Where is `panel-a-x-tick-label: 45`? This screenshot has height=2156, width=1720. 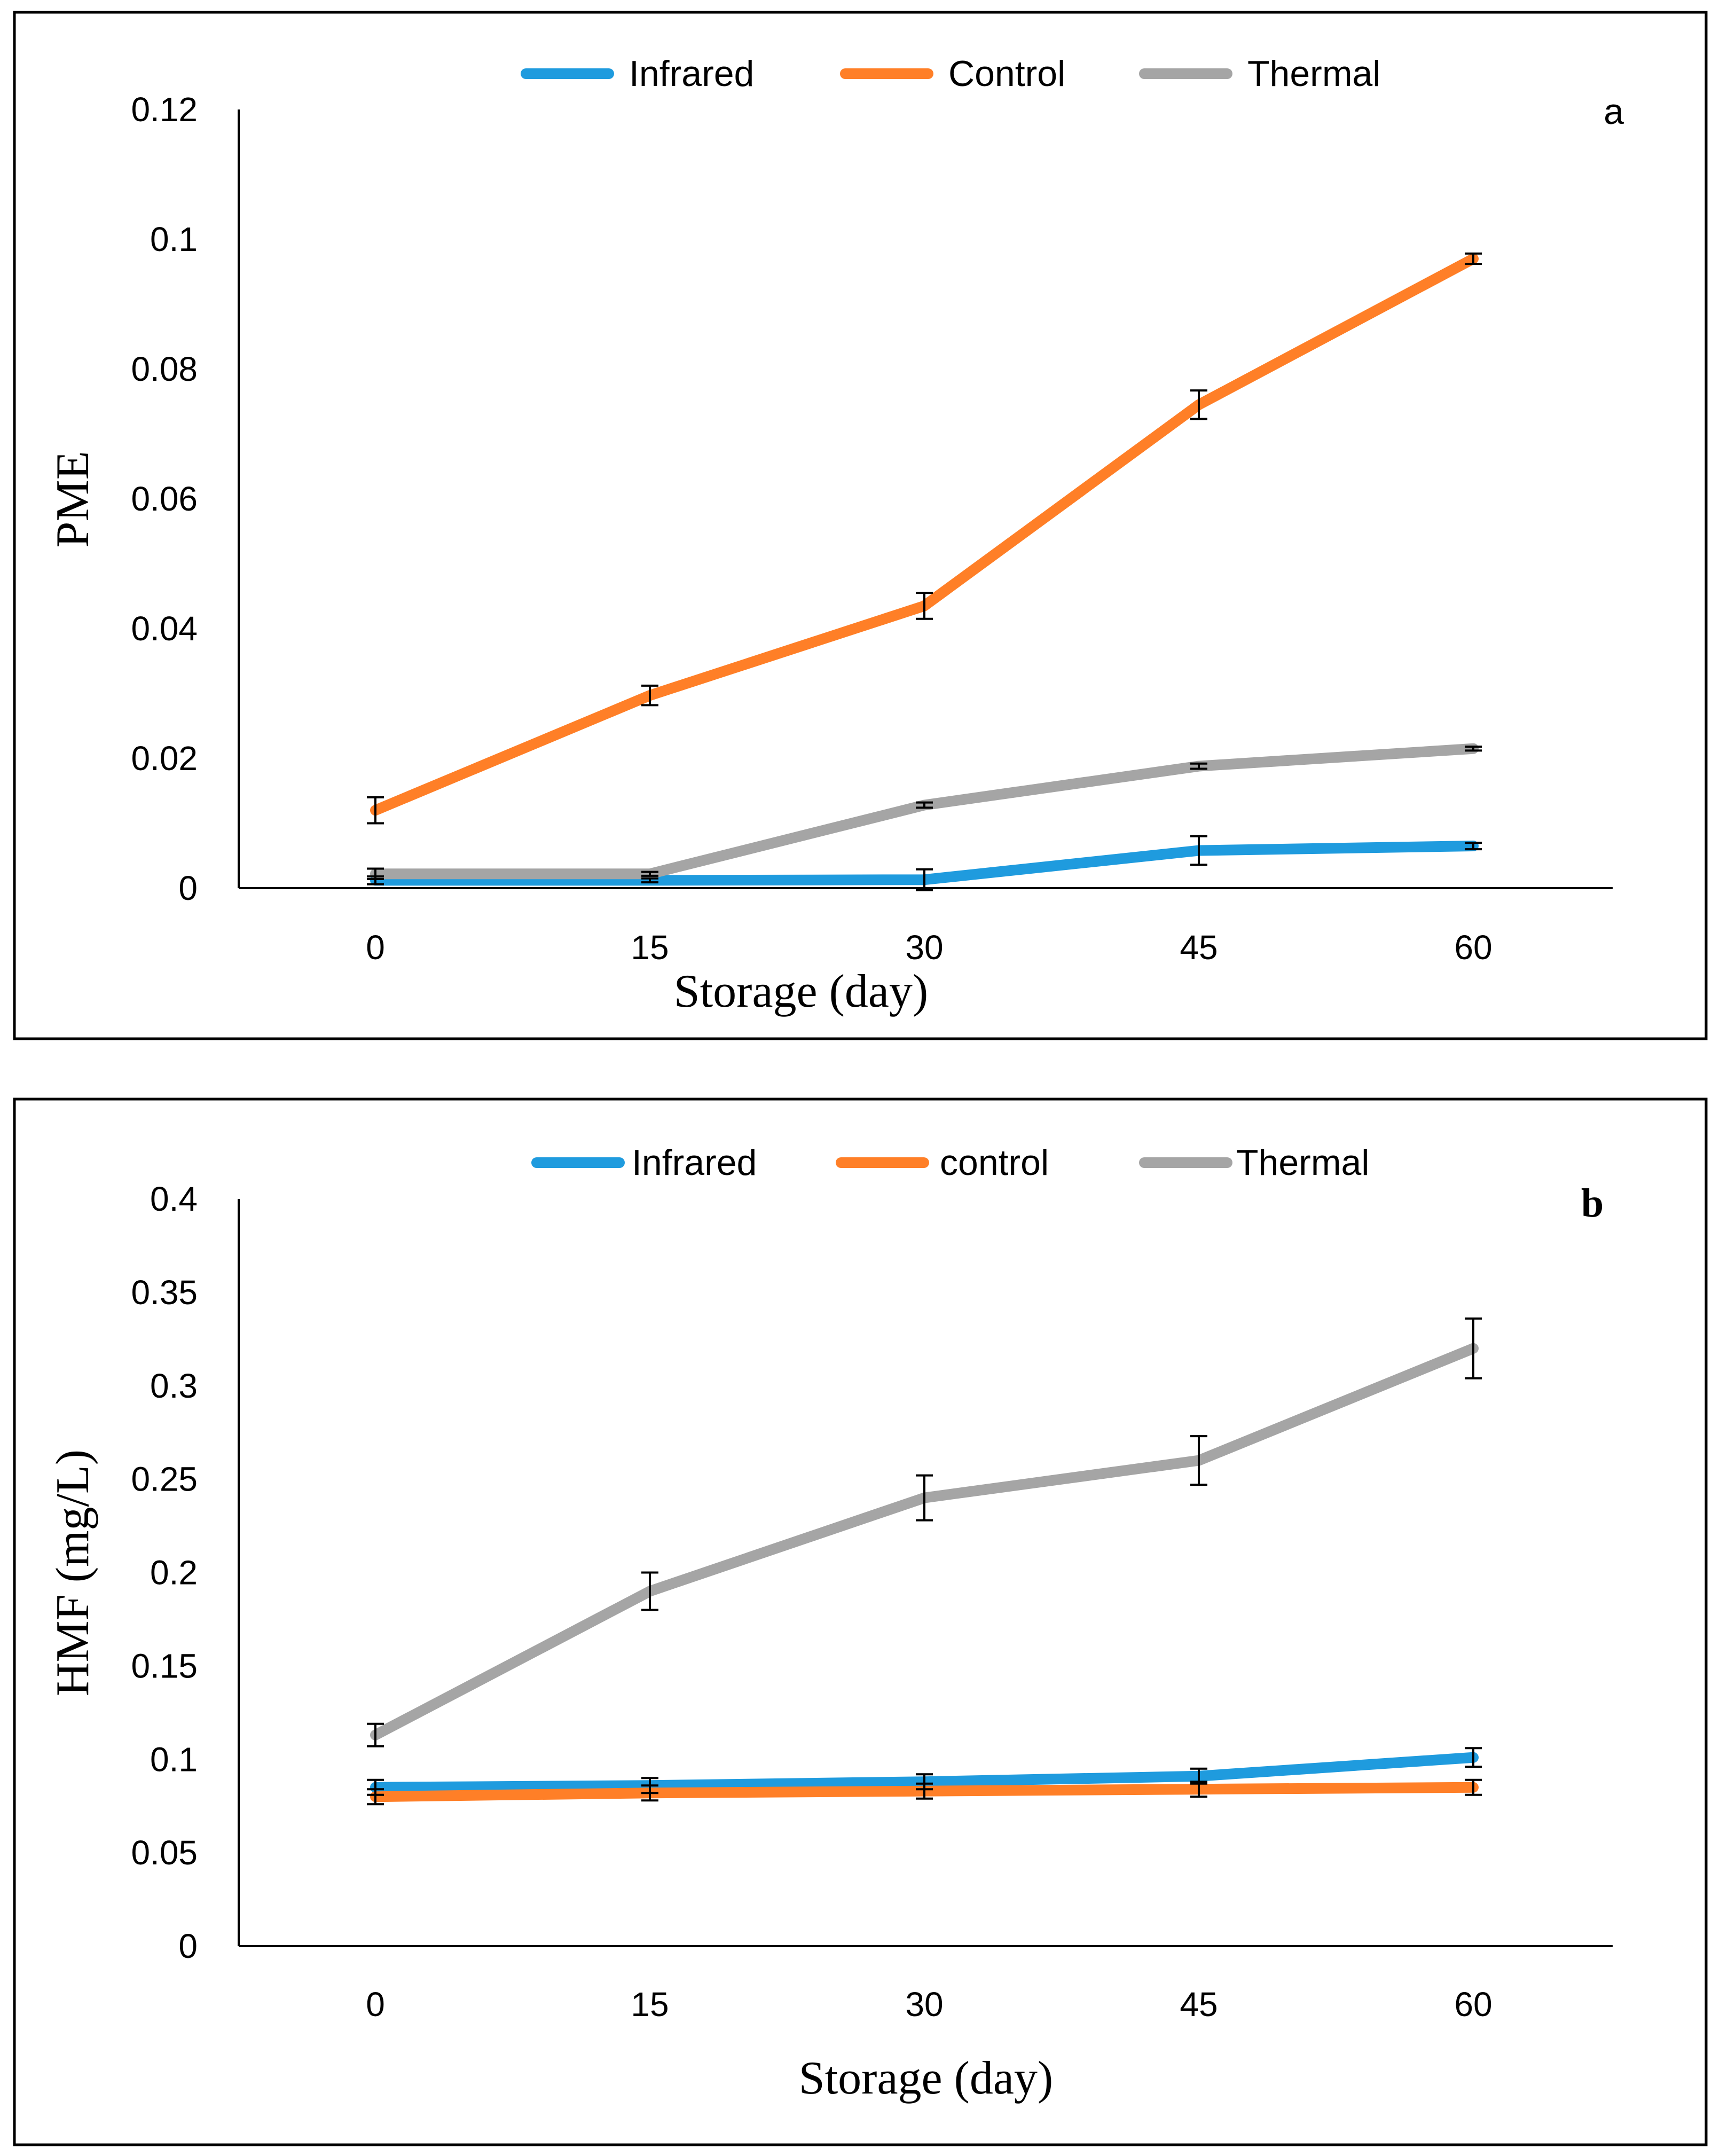
panel-a-x-tick-label: 45 is located at coordinates (1199, 947).